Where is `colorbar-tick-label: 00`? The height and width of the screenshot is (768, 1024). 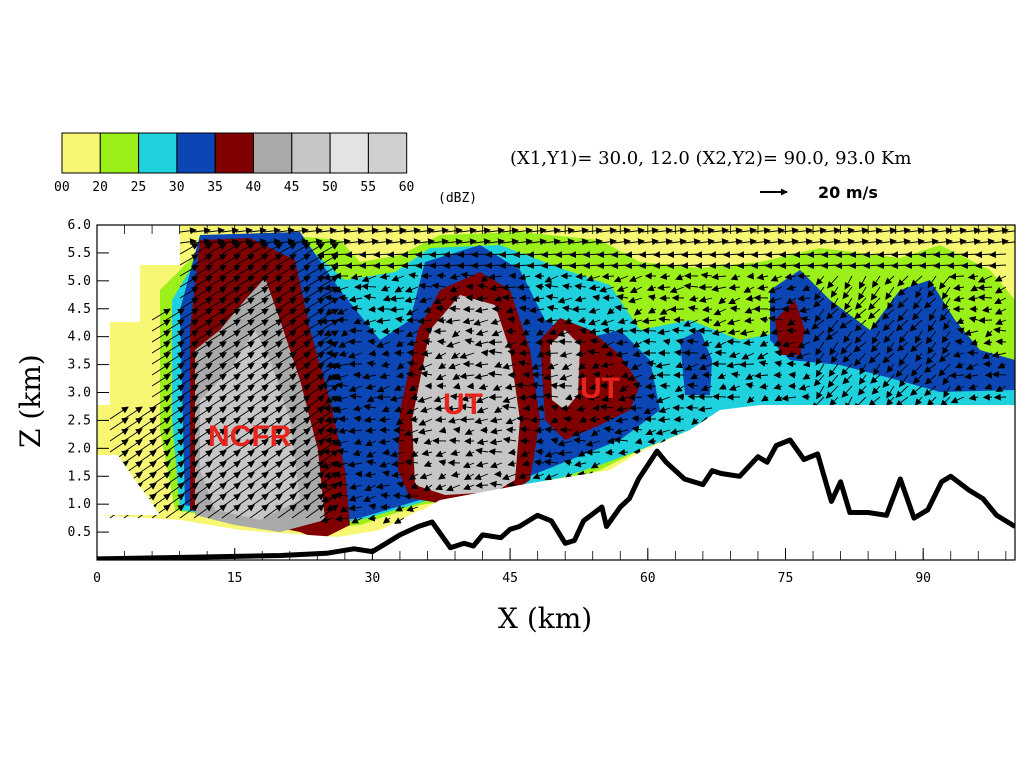
colorbar-tick-label: 00 is located at coordinates (62, 187).